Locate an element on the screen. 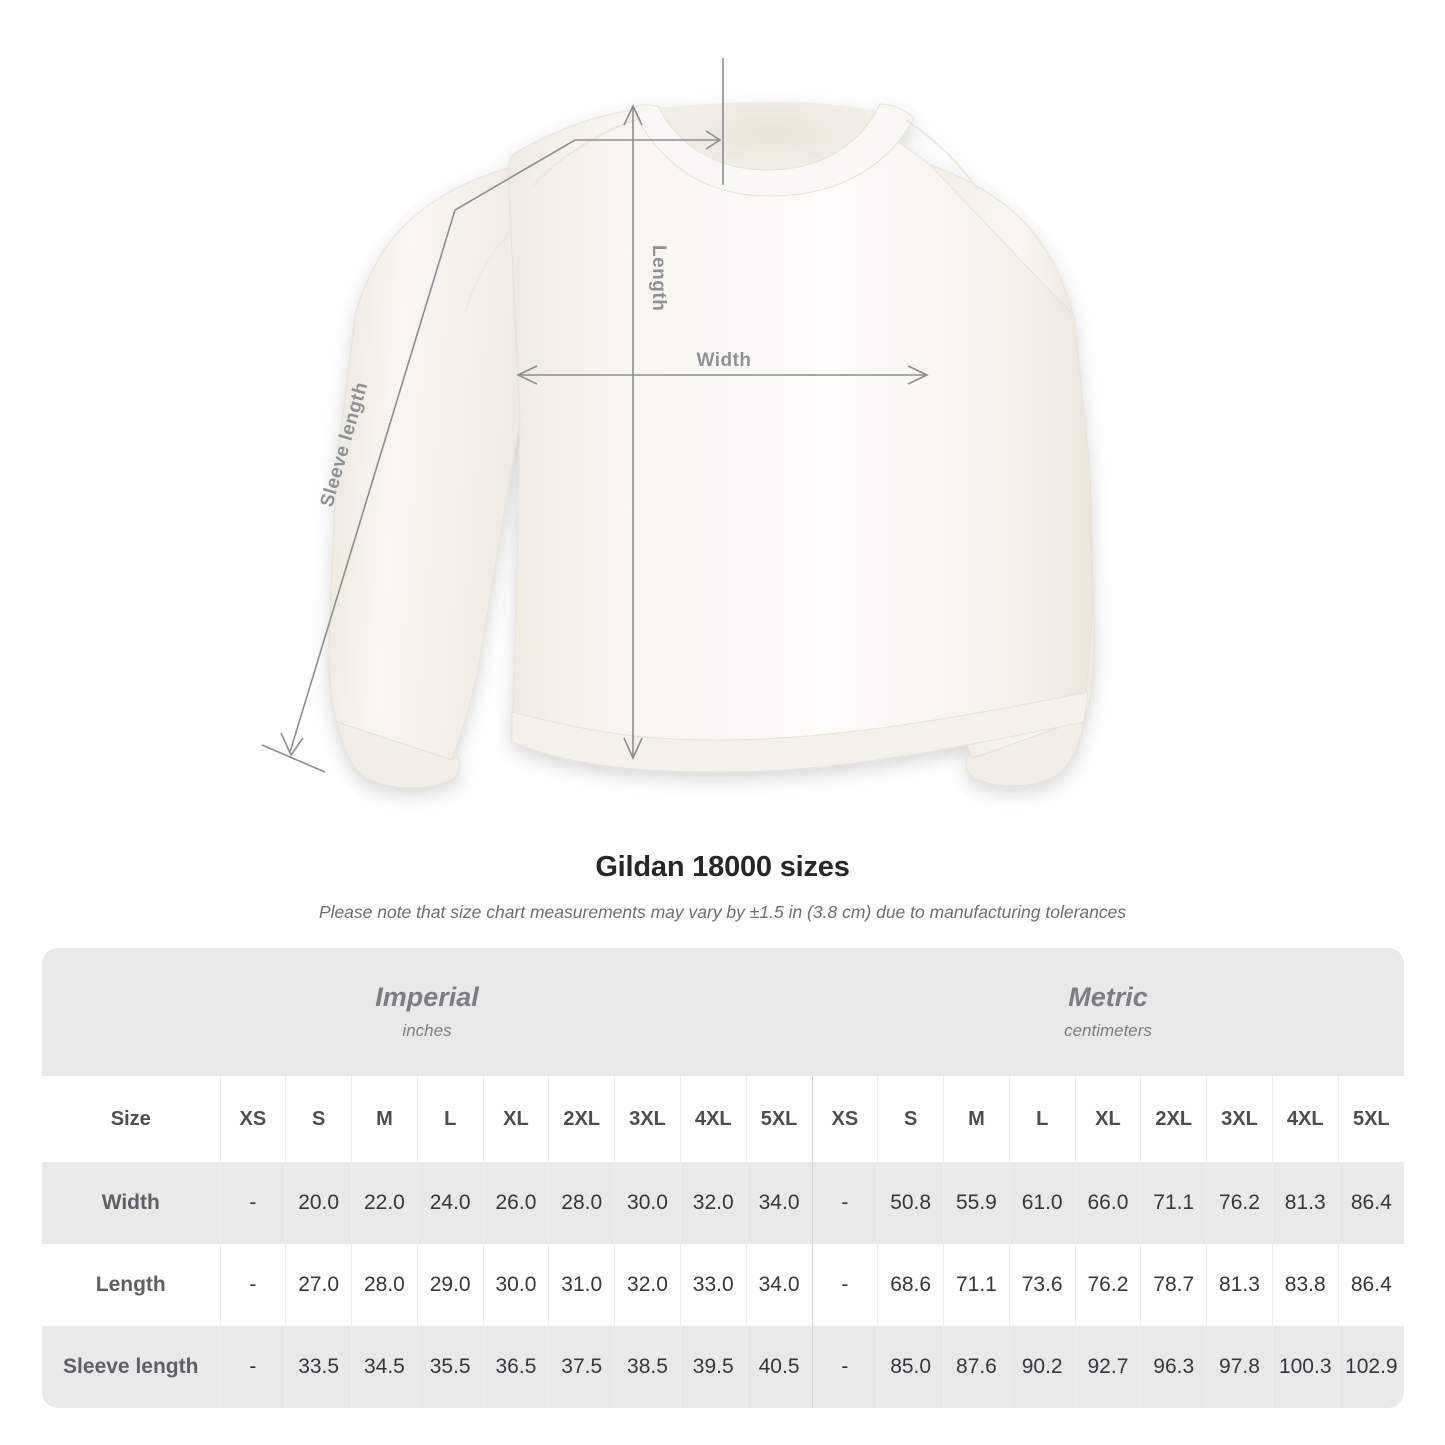 The width and height of the screenshot is (1445, 1445). right-shoulder-seam is located at coordinates (942, 155).